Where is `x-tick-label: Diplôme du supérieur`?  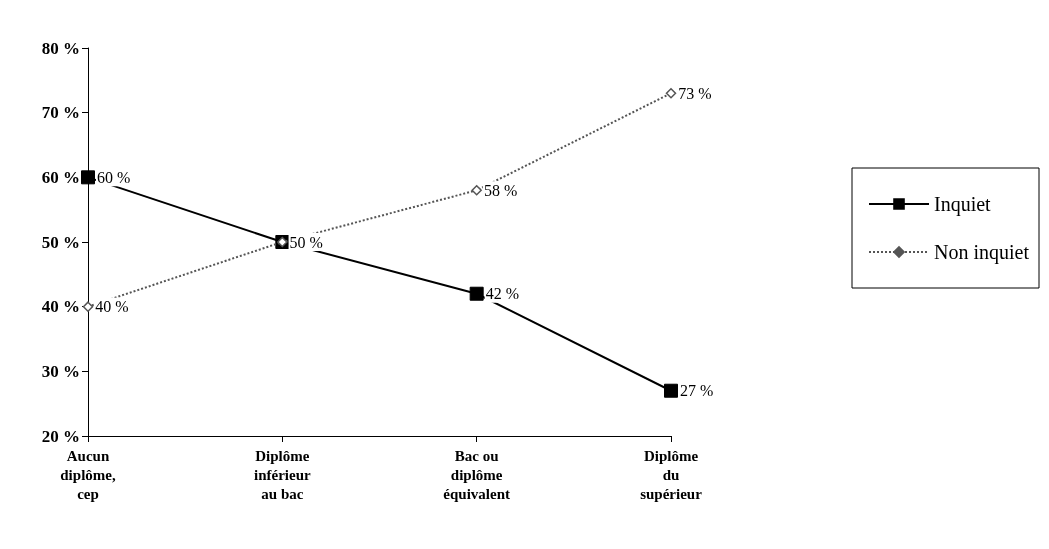
x-tick-label: Diplôme du supérieur is located at coordinates (671, 474).